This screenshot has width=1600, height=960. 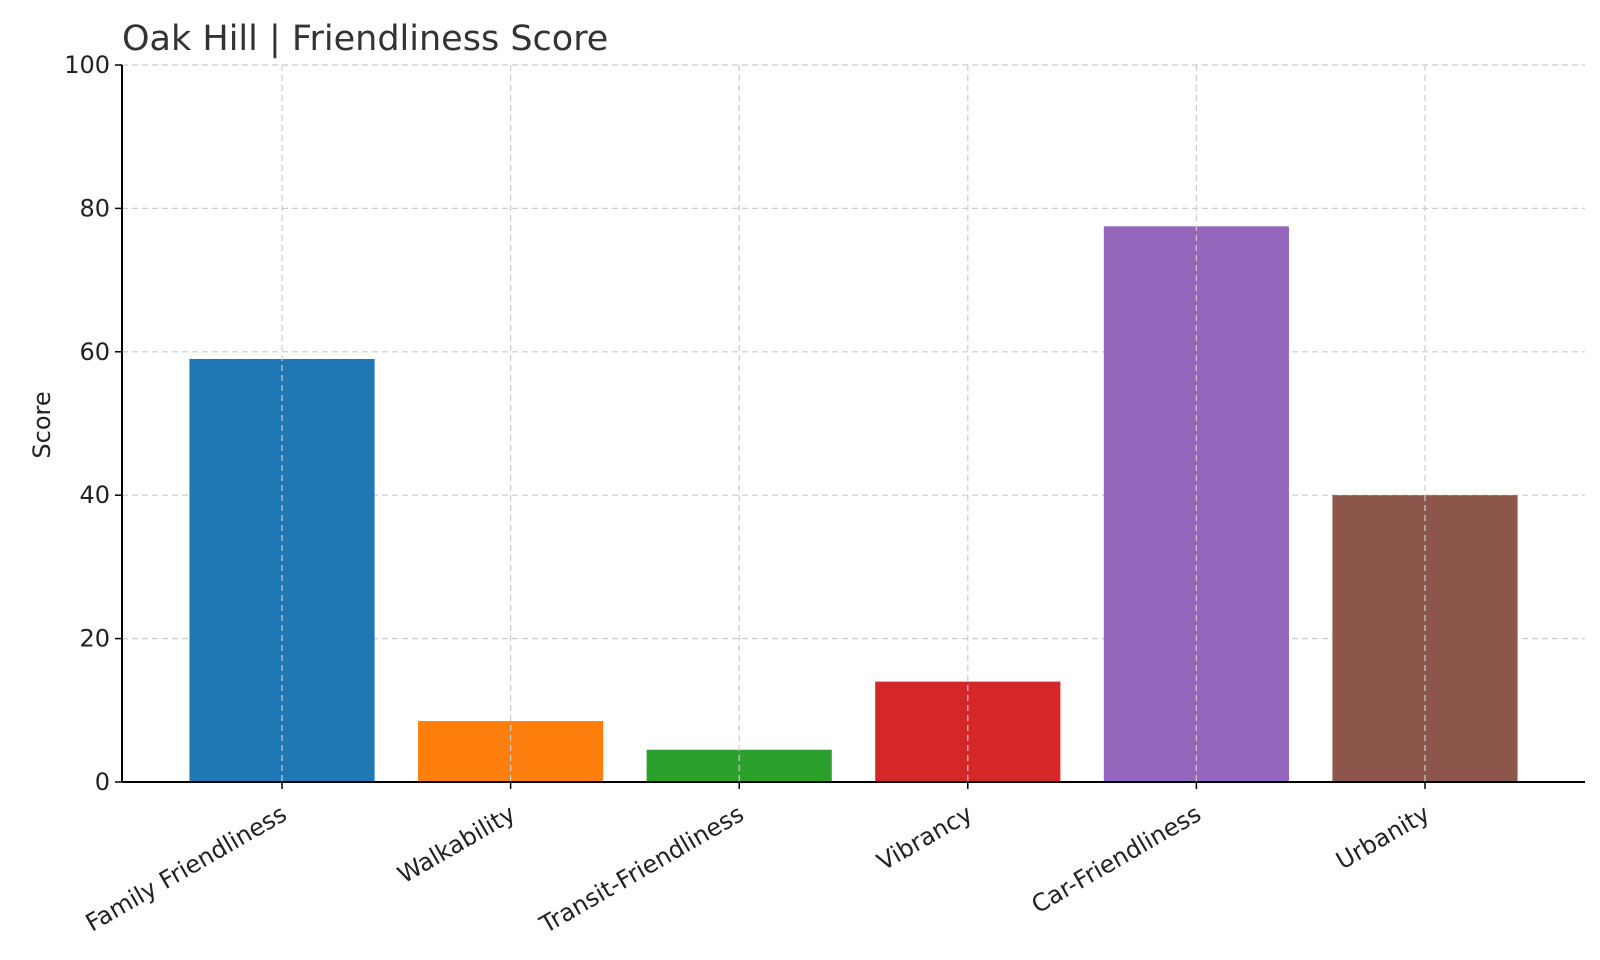 What do you see at coordinates (511, 751) in the screenshot?
I see `bar-walkability` at bounding box center [511, 751].